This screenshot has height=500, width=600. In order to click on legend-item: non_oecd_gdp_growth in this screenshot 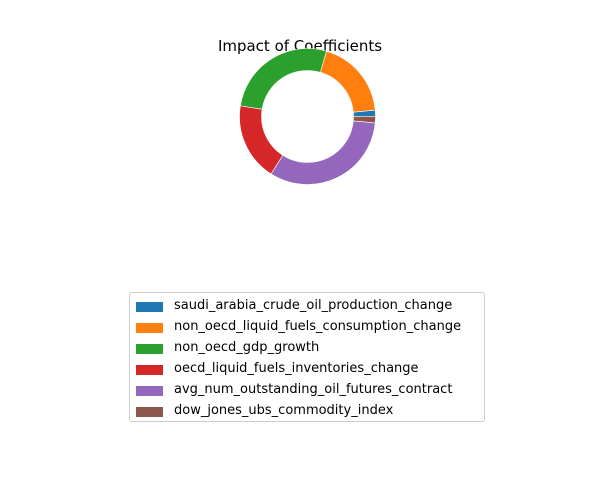, I will do `click(307, 349)`.